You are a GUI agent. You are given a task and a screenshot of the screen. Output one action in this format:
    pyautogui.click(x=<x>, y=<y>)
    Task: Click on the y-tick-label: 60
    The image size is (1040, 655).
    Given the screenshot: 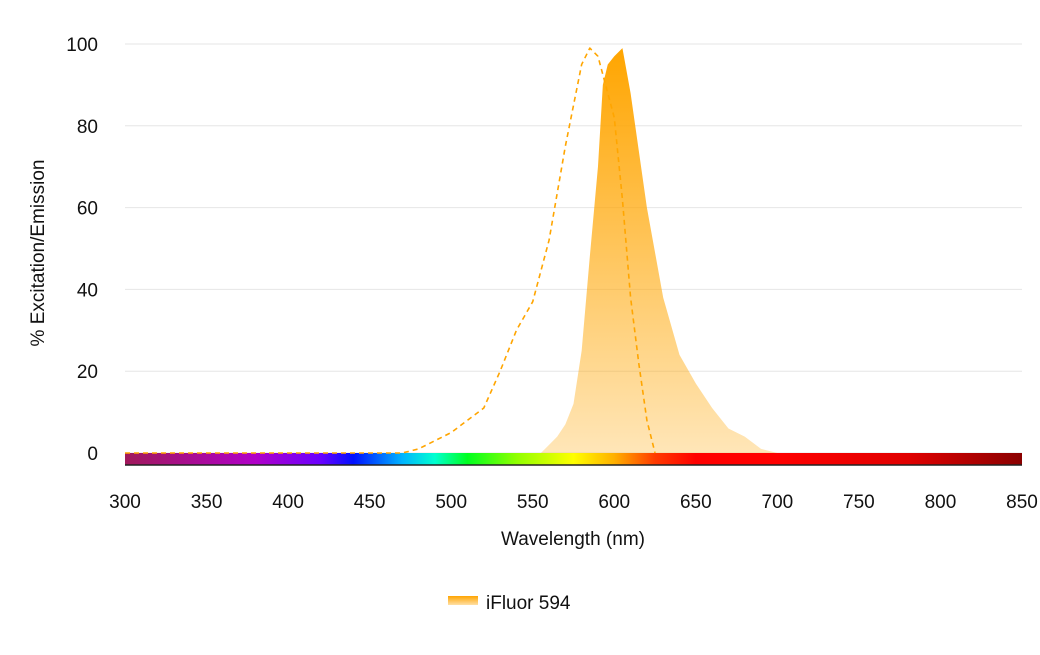 What is the action you would take?
    pyautogui.click(x=87, y=209)
    